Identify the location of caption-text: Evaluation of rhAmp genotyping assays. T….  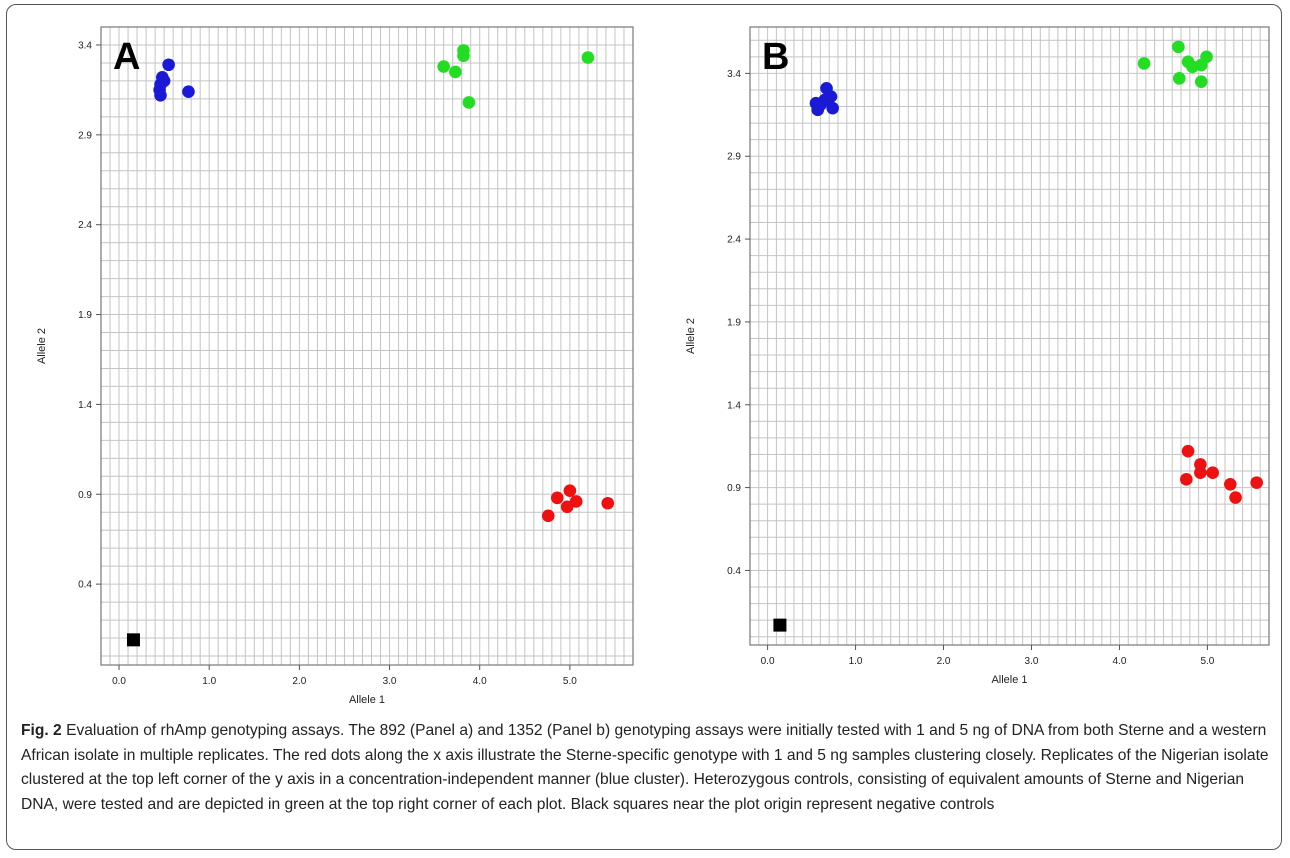
(645, 767).